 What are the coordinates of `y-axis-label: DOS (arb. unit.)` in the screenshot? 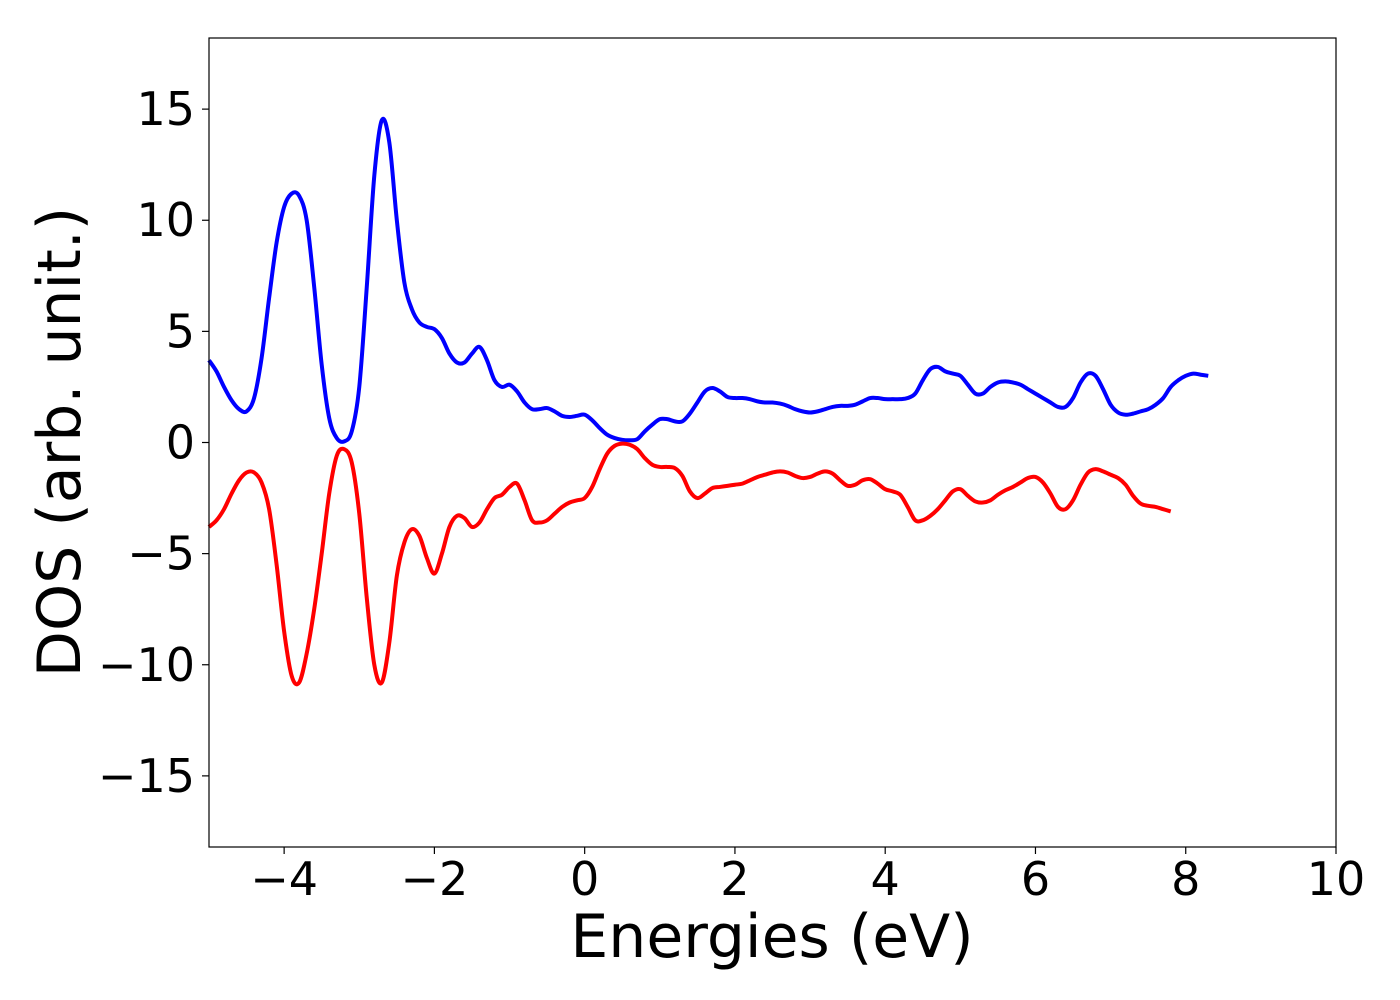 It's located at (60, 442).